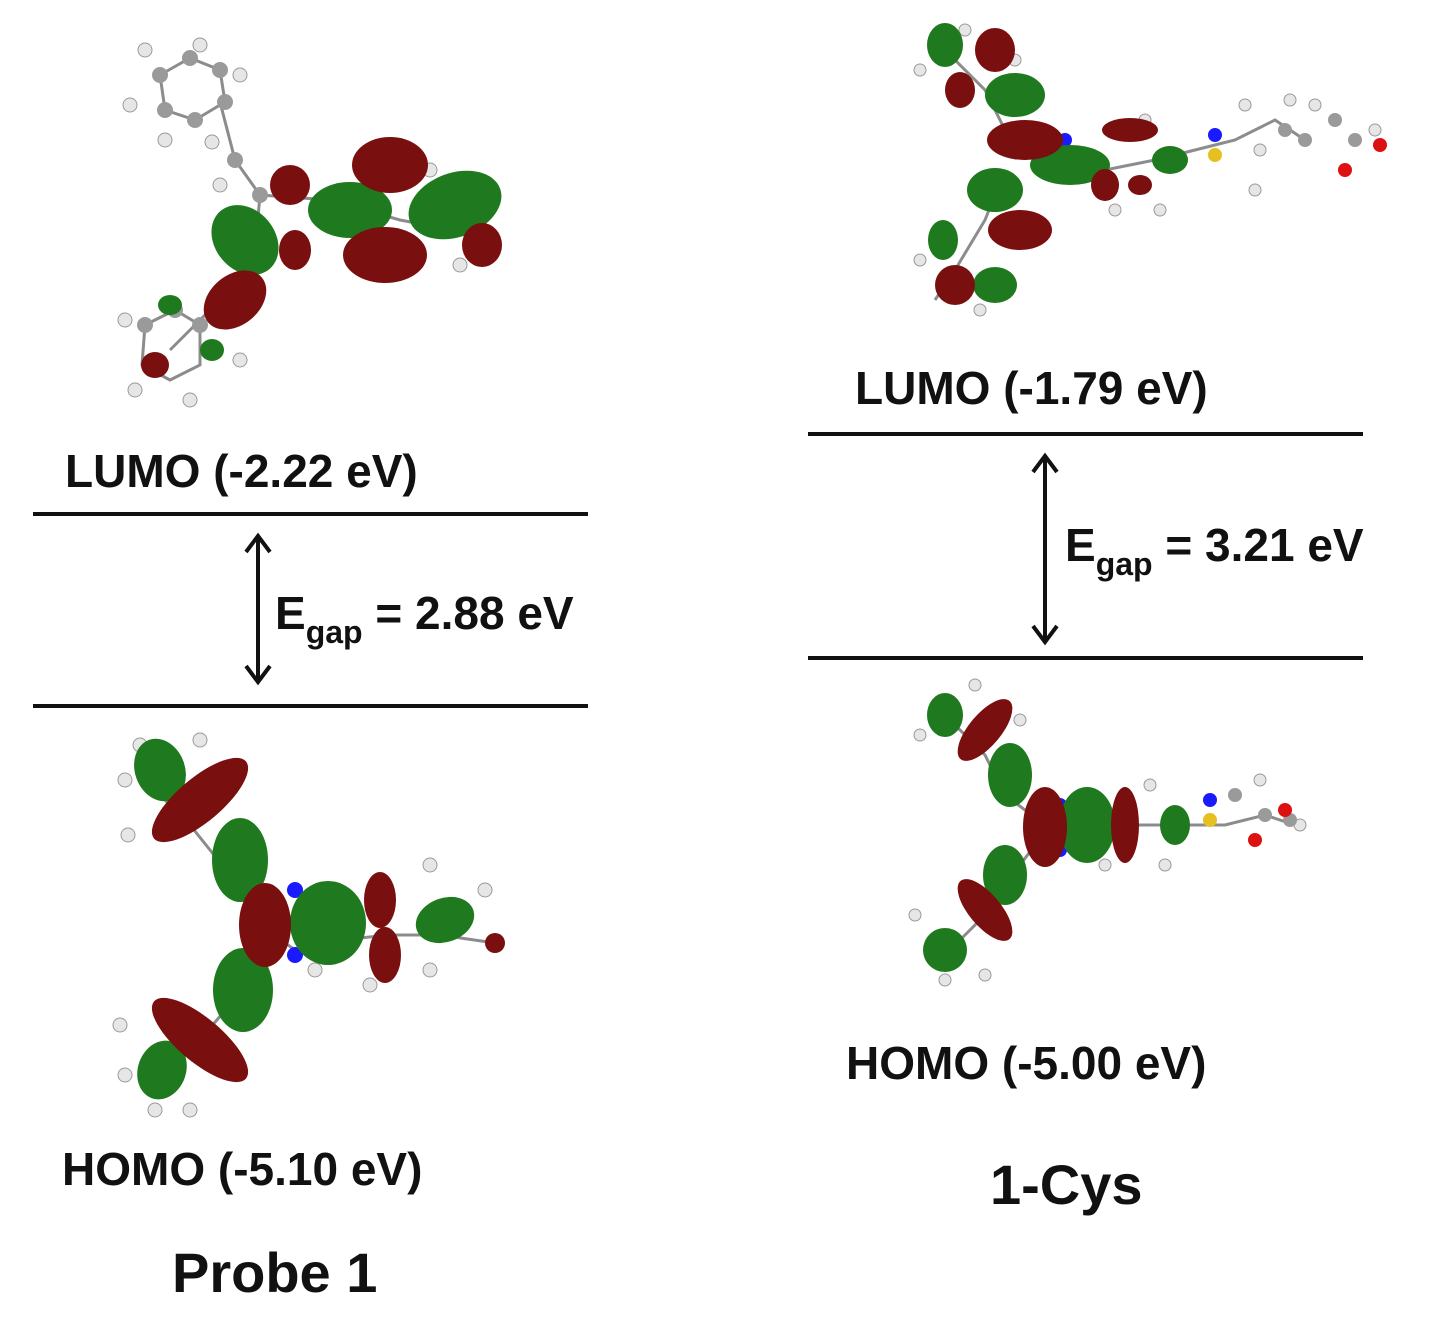  I want to click on 1cys-homo-orbital-image, so click(1107, 832).